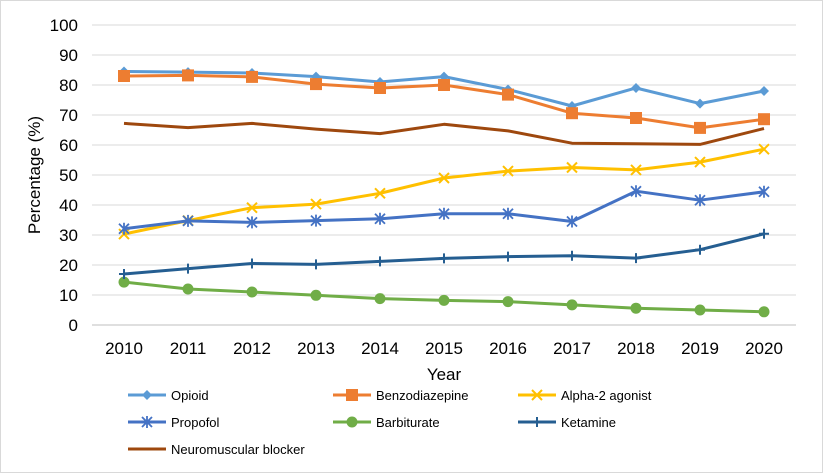  I want to click on legend-label: Opioid, so click(190, 395).